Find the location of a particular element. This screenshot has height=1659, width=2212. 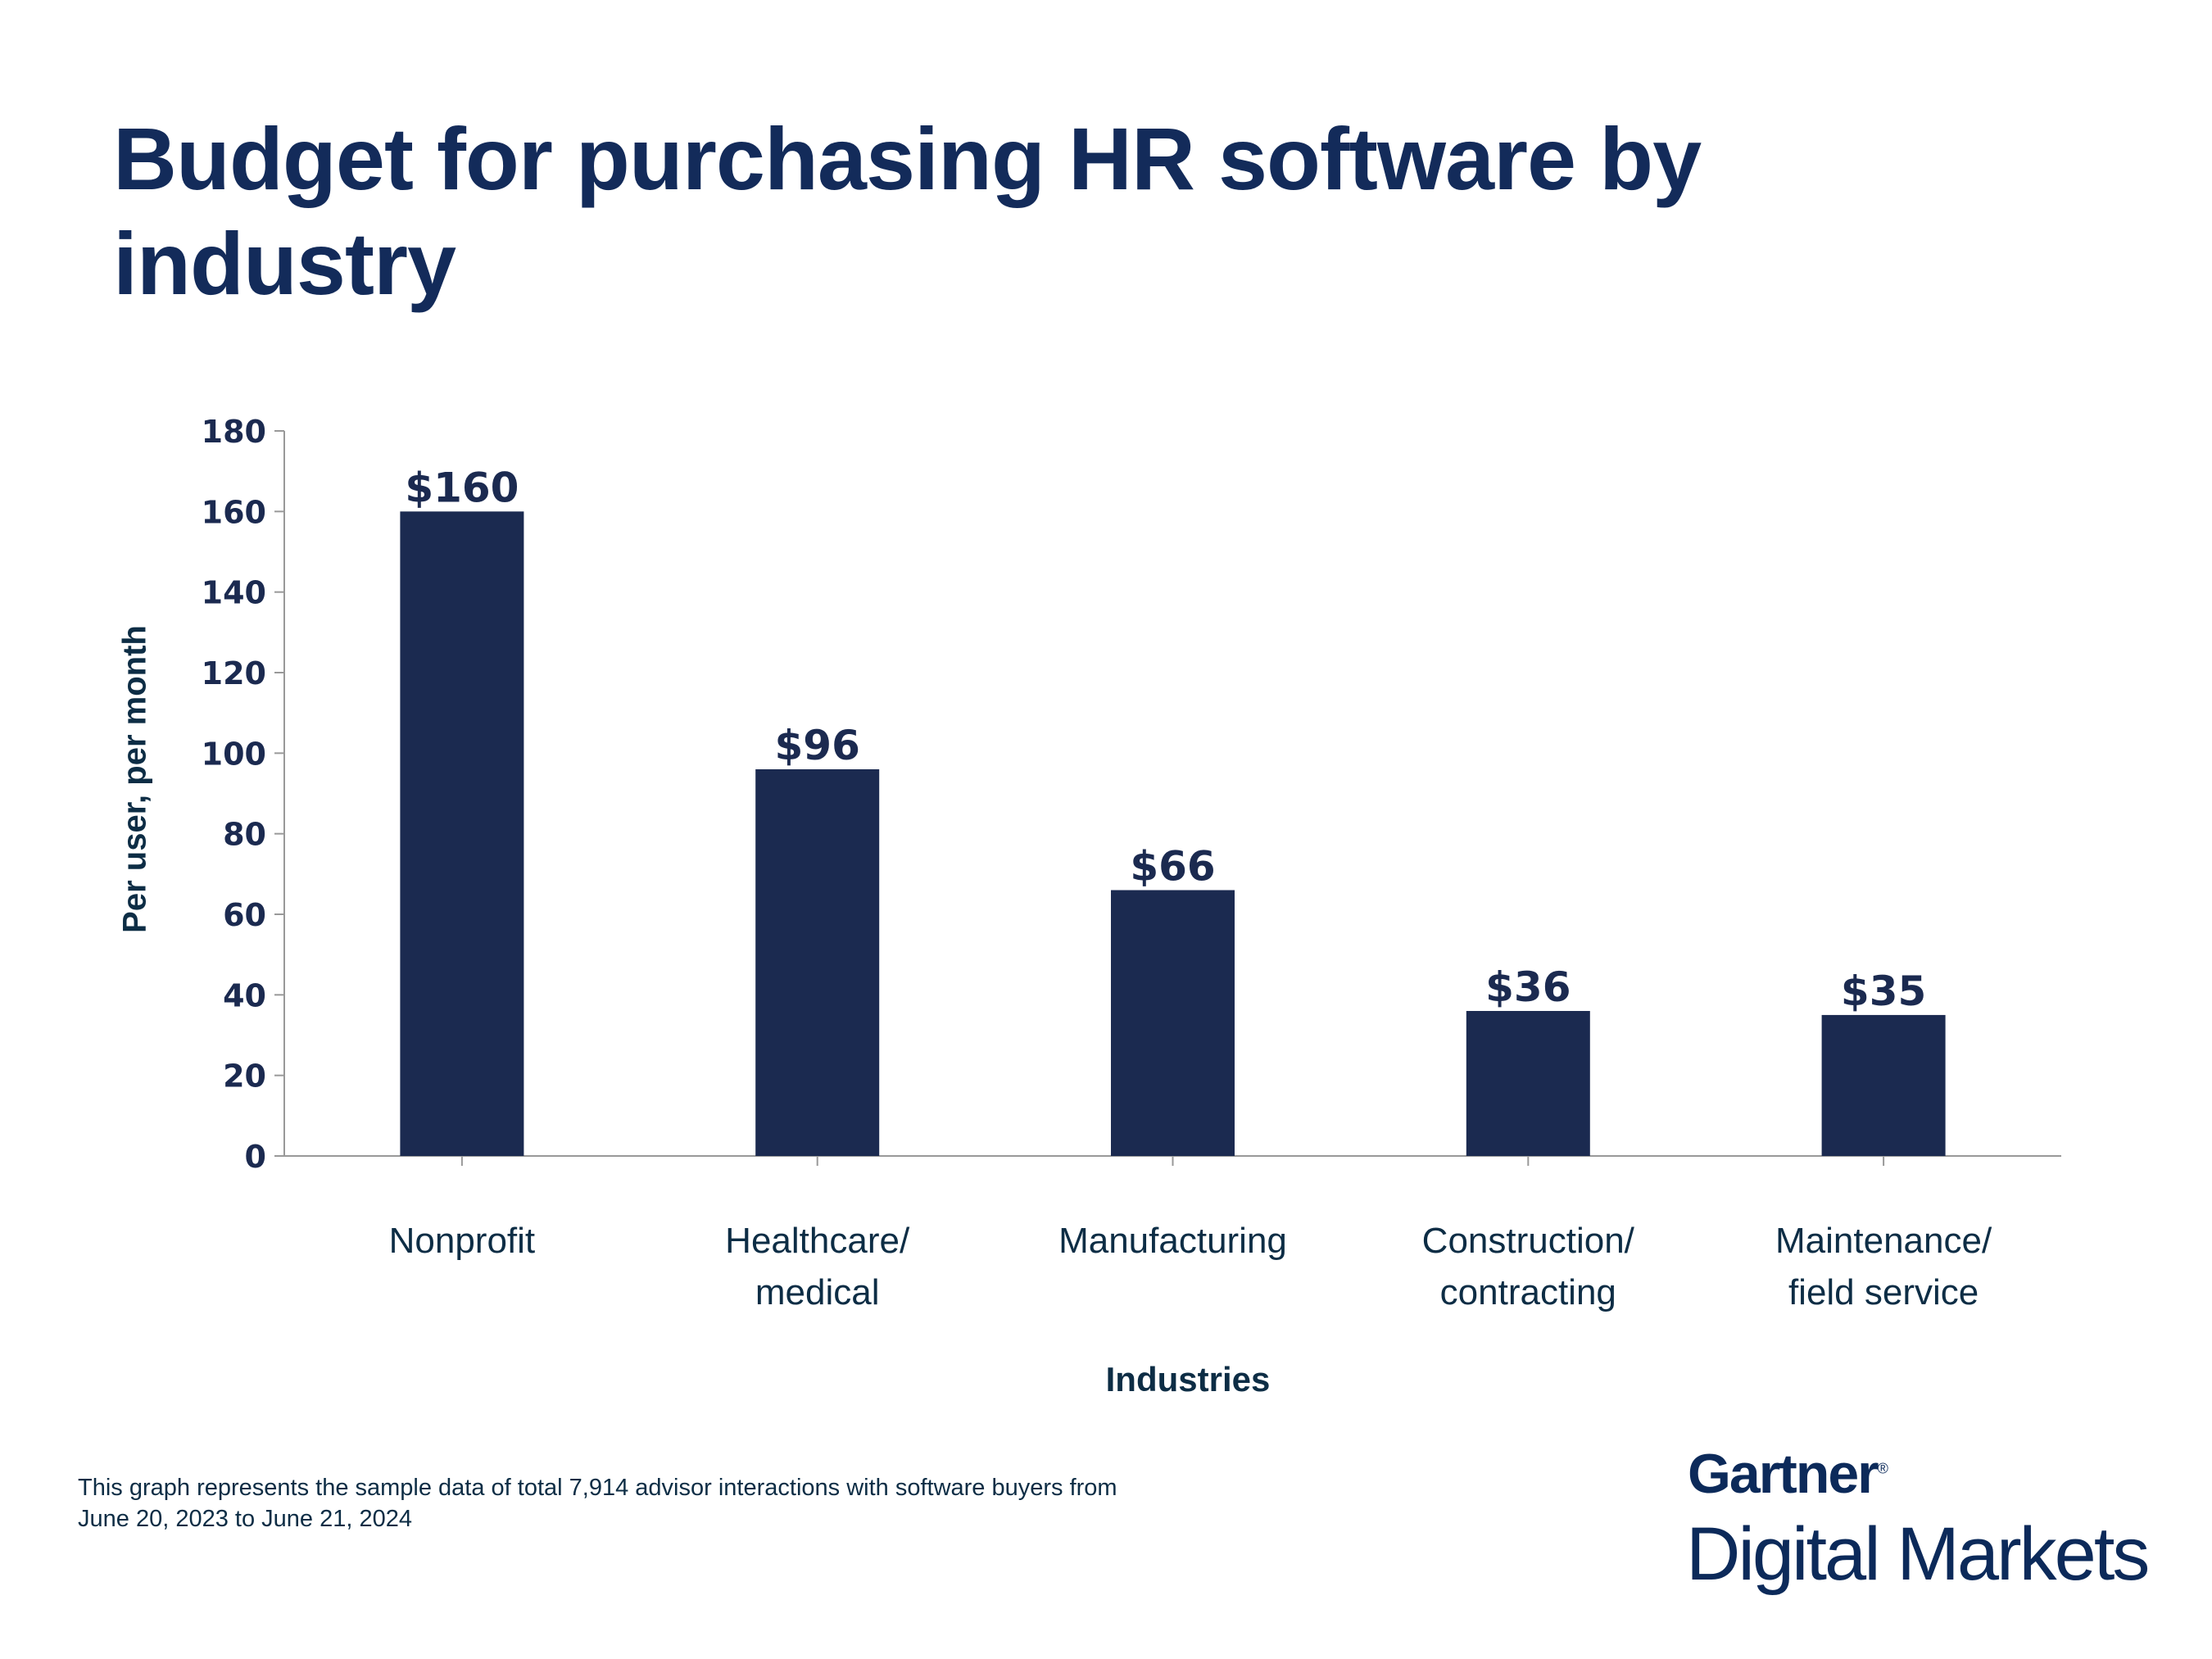

category-label: Healthcare/medical is located at coordinates (818, 1266).